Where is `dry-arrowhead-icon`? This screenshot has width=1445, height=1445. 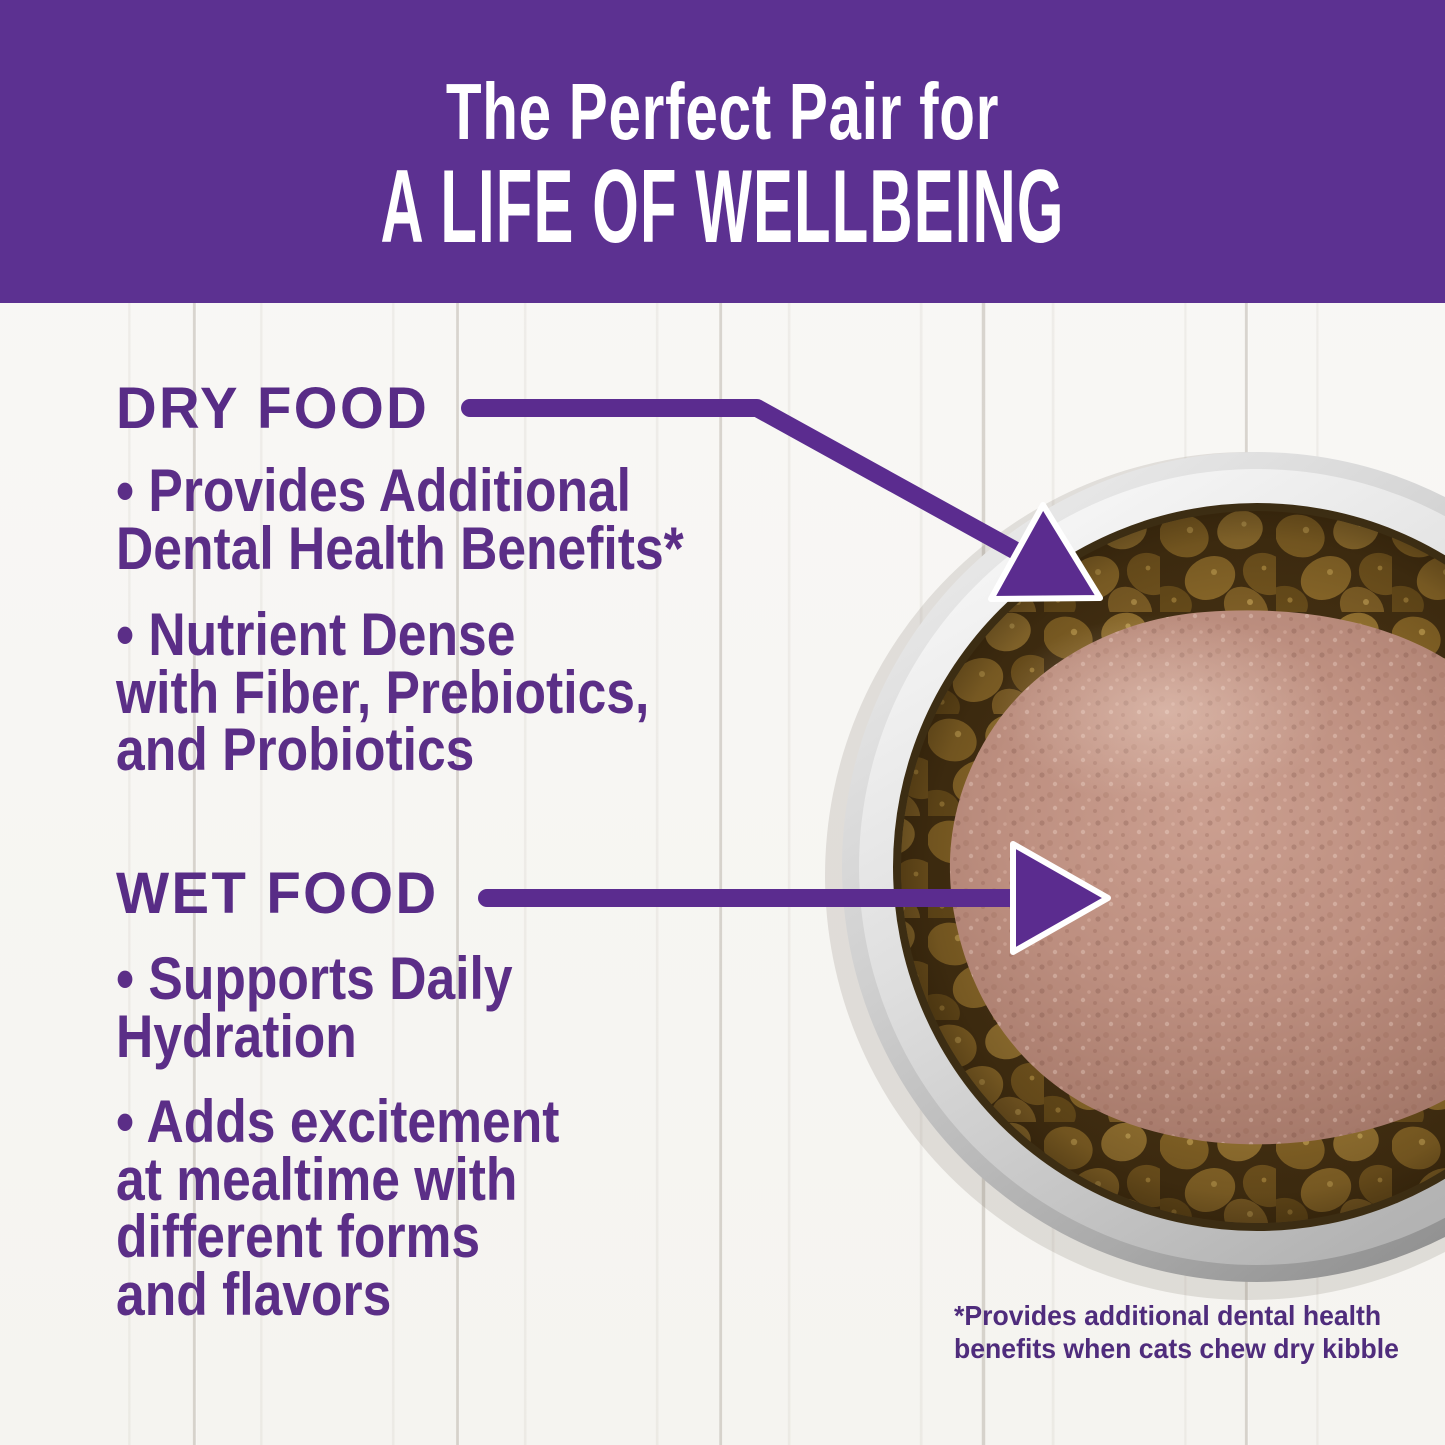 dry-arrowhead-icon is located at coordinates (1045, 552).